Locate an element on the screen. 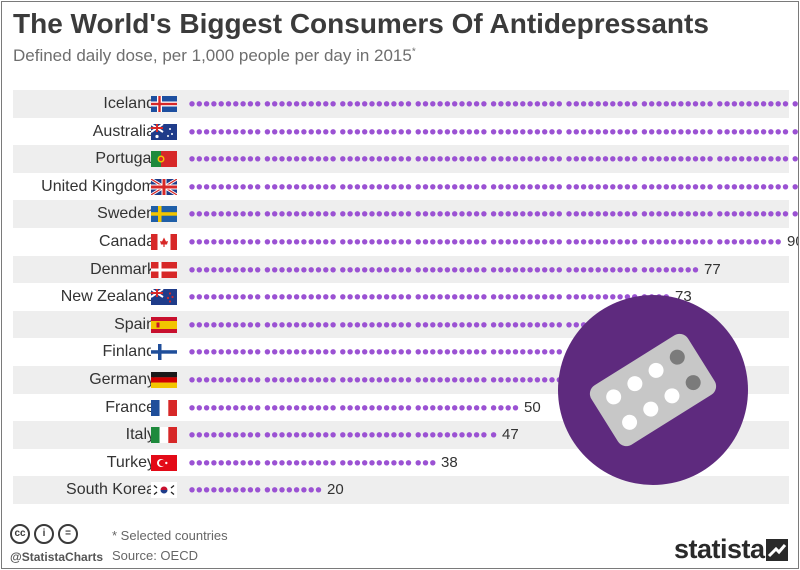 The height and width of the screenshot is (570, 800). attribution-icon: i is located at coordinates (44, 534).